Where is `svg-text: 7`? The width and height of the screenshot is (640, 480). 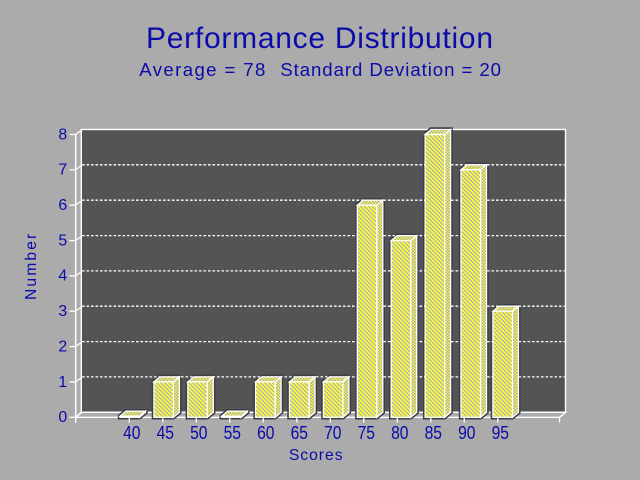 svg-text: 7 is located at coordinates (62, 170).